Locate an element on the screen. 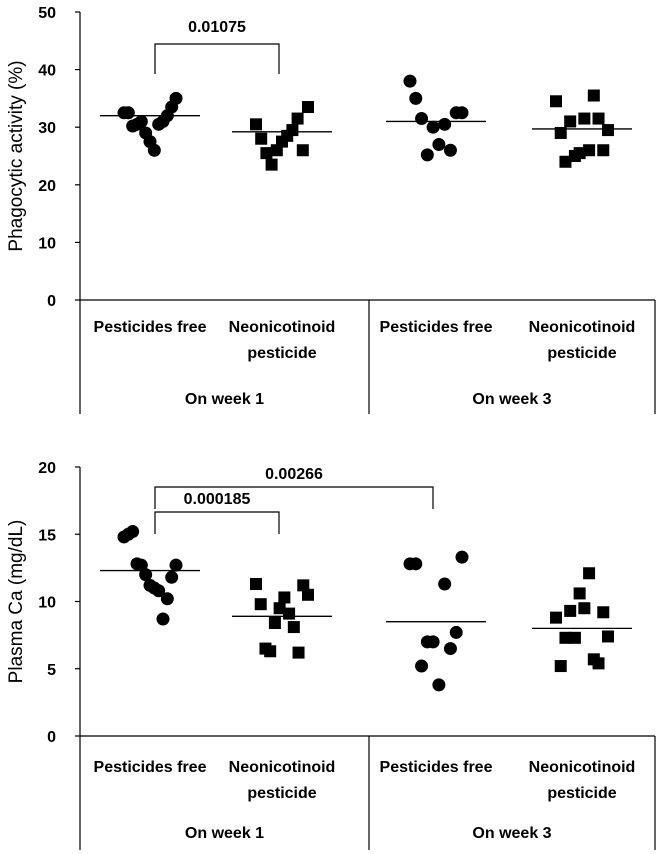 This screenshot has height=854, width=661. significance-bracket: 0.00266 is located at coordinates (294, 487).